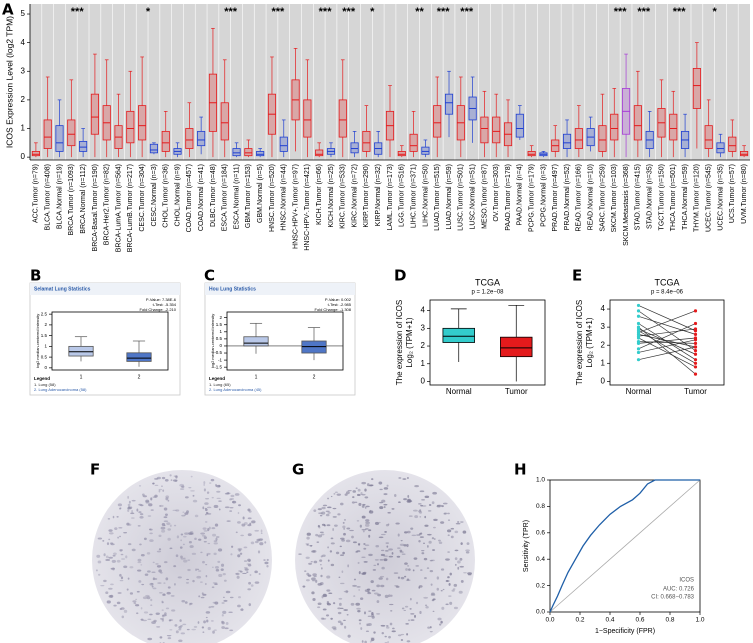  What do you see at coordinates (697, 198) in the screenshot?
I see `x-tick-label: THYM.Tumor (n=120)` at bounding box center [697, 198].